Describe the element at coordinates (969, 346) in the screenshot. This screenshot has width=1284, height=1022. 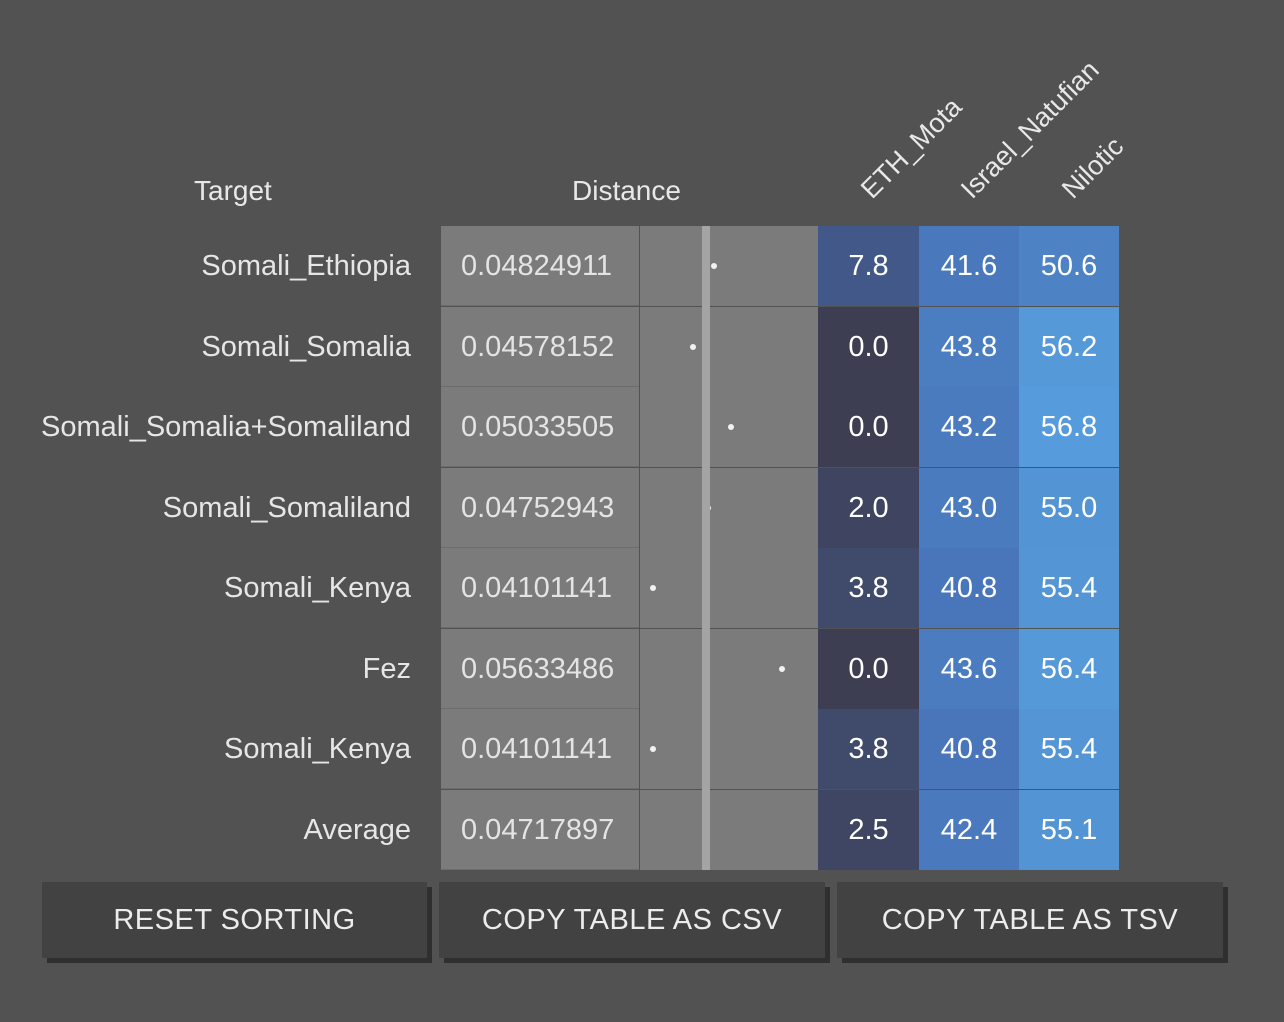
I see `value-cell-israel-natufian: 43.8` at that location.